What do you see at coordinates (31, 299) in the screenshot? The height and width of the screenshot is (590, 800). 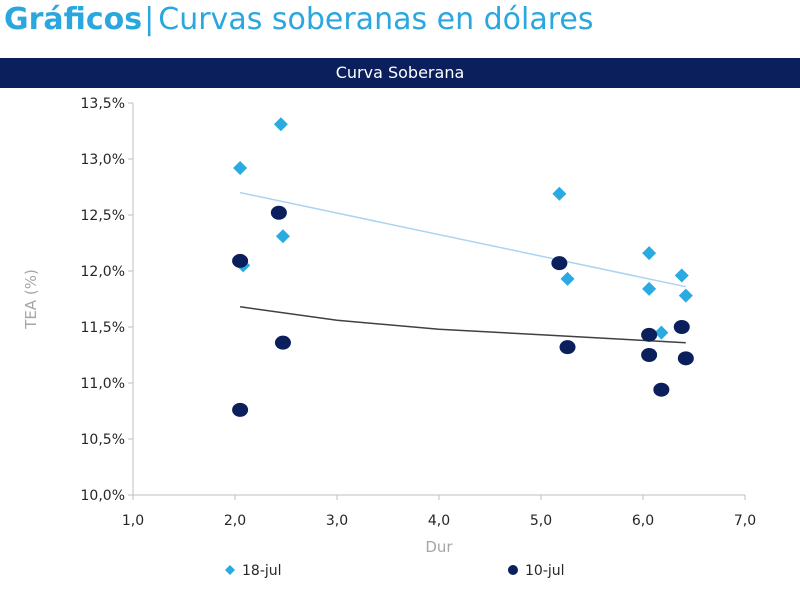 I see `y-axis-title: TEA (%)` at bounding box center [31, 299].